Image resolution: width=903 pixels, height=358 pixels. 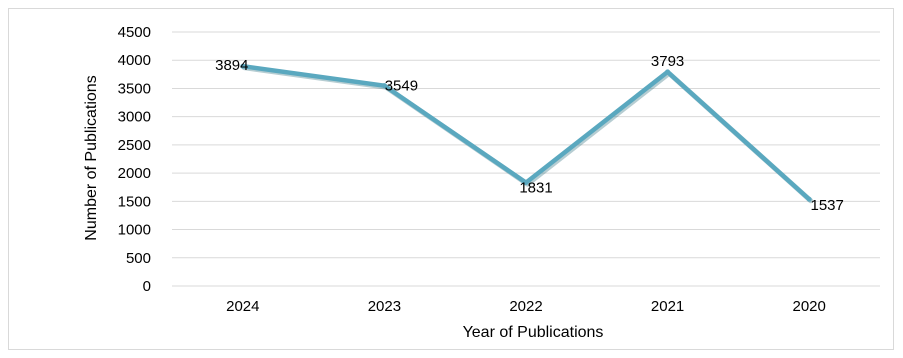 I want to click on data-label: 3549, so click(x=401, y=86).